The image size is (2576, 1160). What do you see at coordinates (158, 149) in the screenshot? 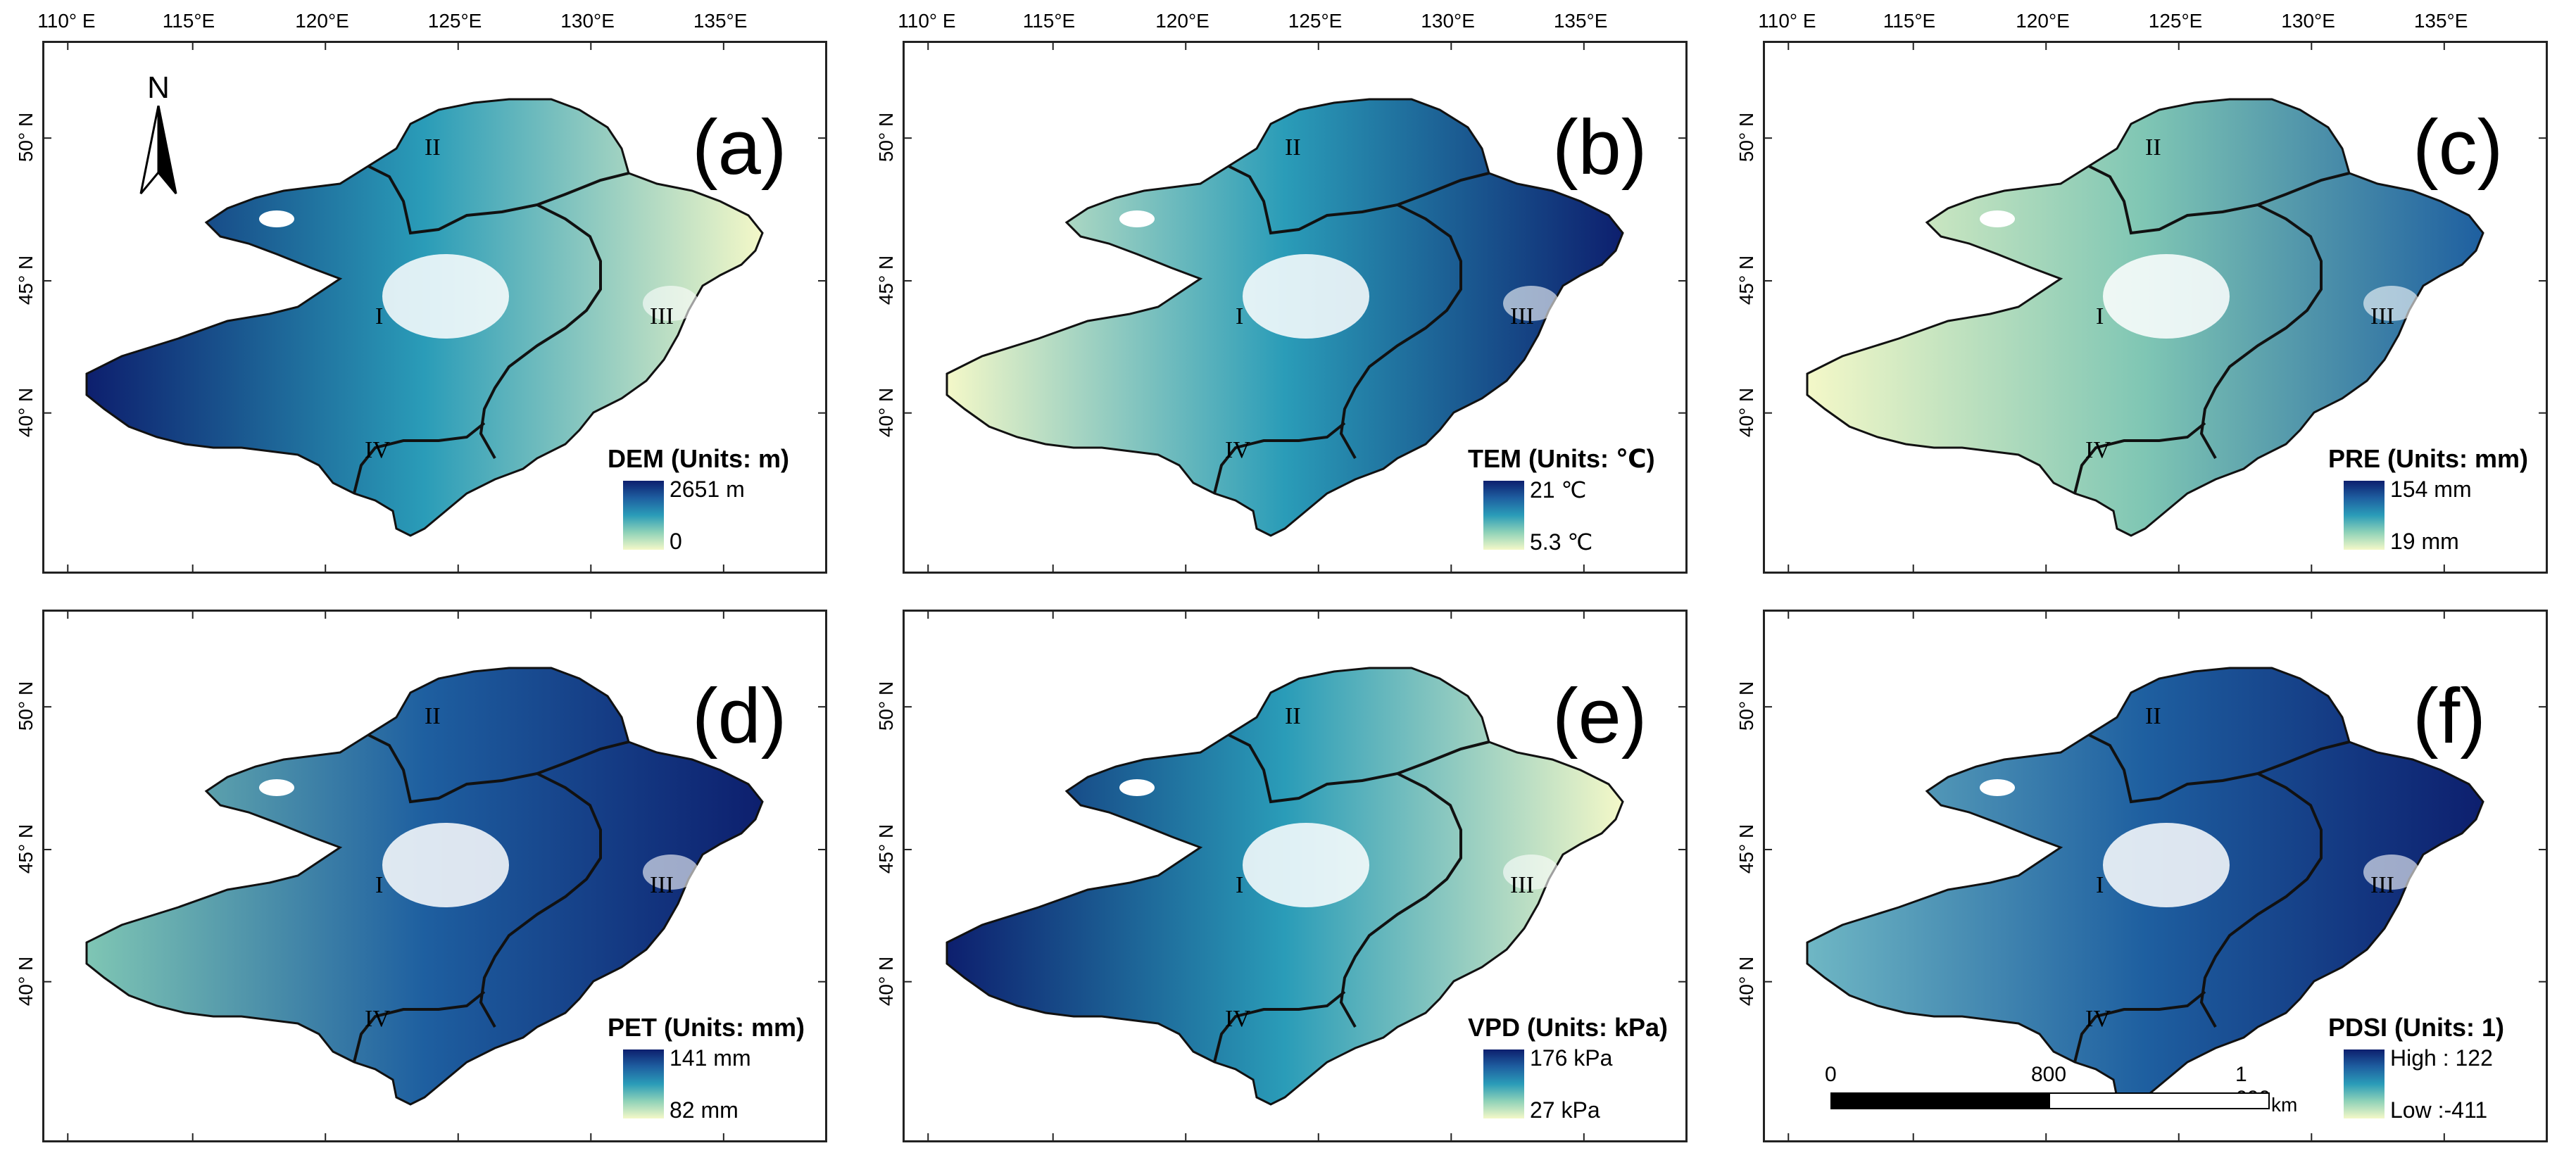
I see `north-arrow-icon` at bounding box center [158, 149].